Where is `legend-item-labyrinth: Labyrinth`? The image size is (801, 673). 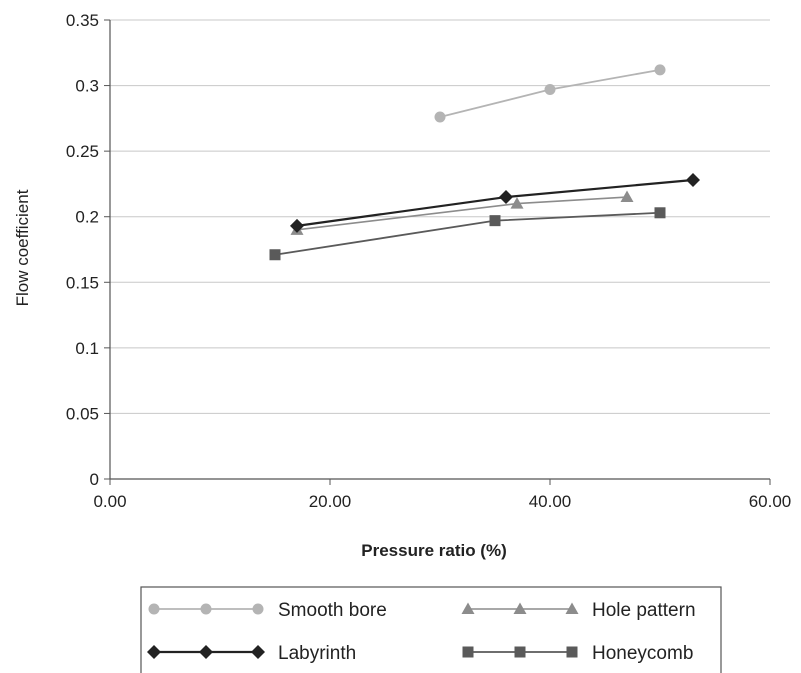 legend-item-labyrinth: Labyrinth is located at coordinates (251, 653).